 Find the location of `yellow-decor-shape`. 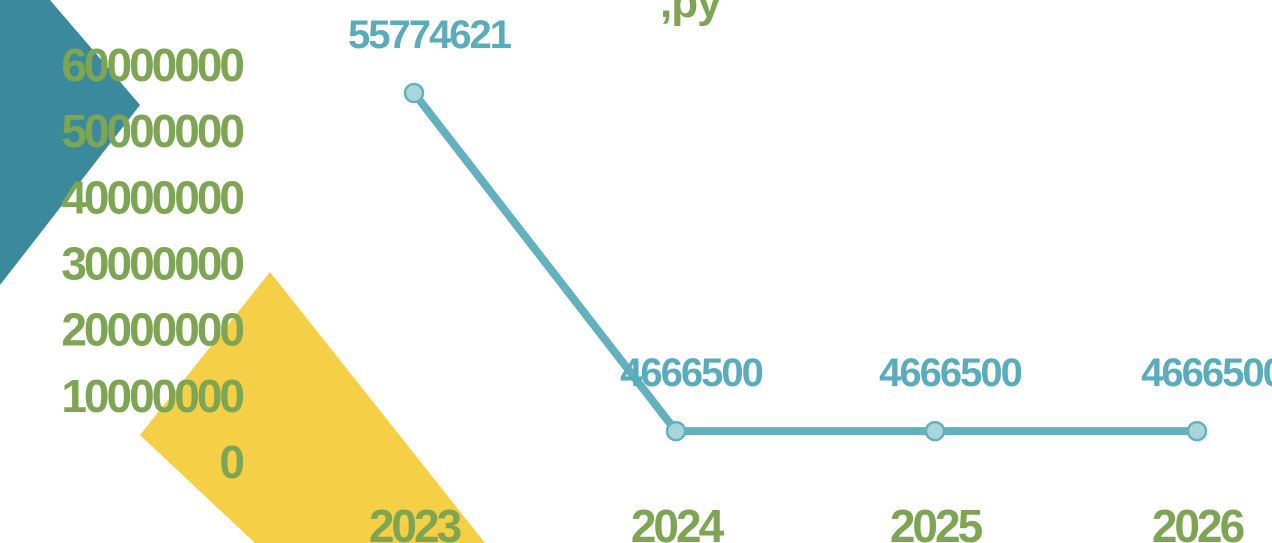

yellow-decor-shape is located at coordinates (312, 407).